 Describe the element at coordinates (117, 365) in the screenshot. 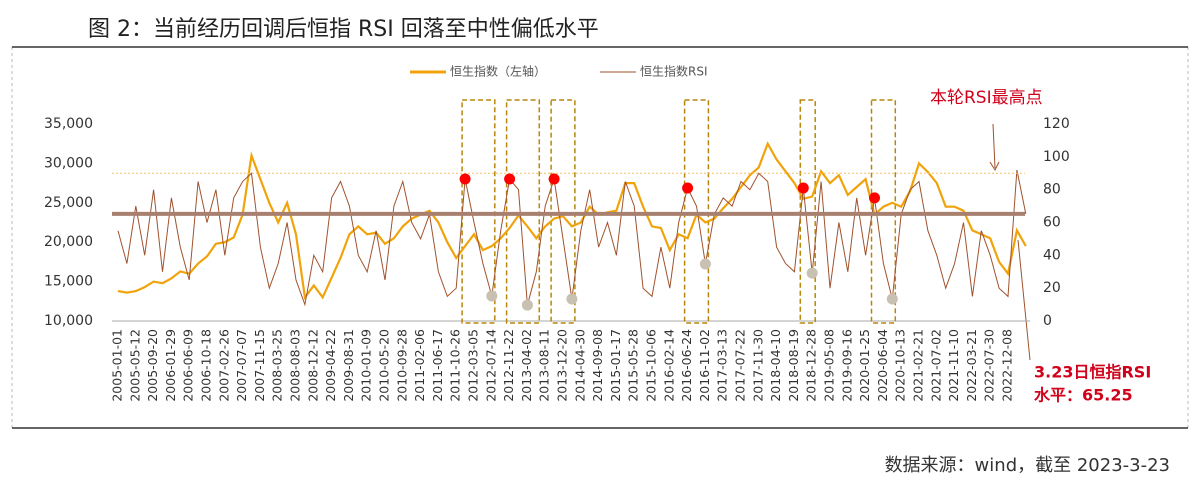

I see `x-tick-label: 2005-01-01` at that location.